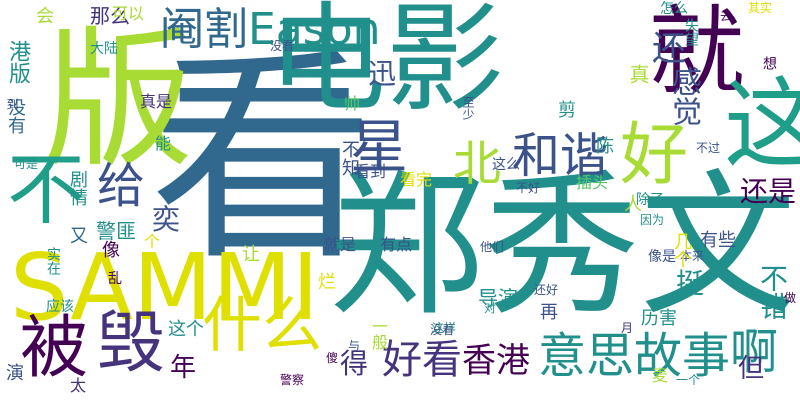  Describe the element at coordinates (354, 363) in the screenshot. I see `word-de: 得` at that location.